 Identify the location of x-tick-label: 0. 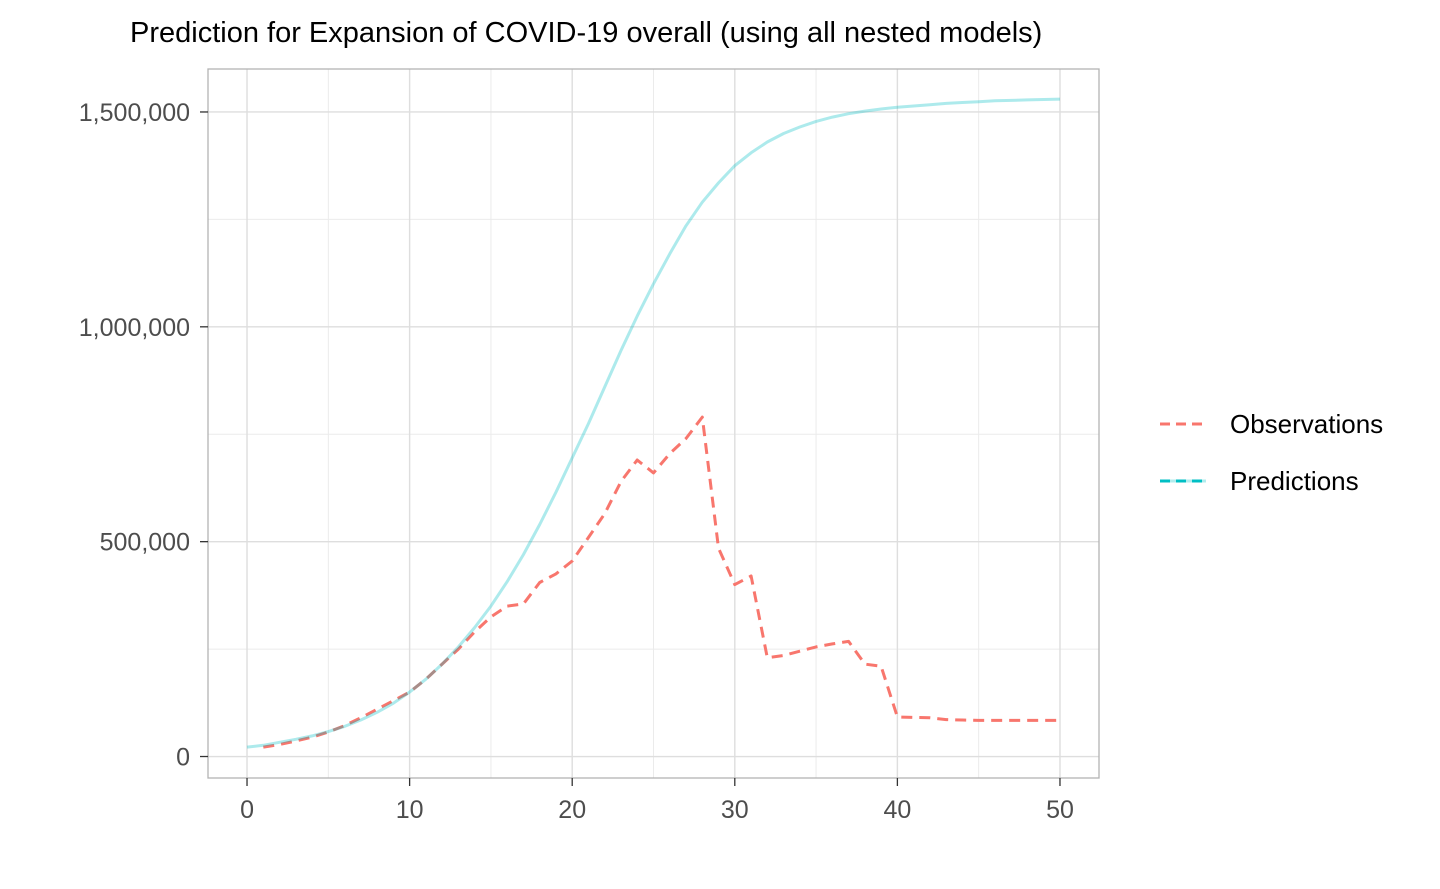
(247, 810).